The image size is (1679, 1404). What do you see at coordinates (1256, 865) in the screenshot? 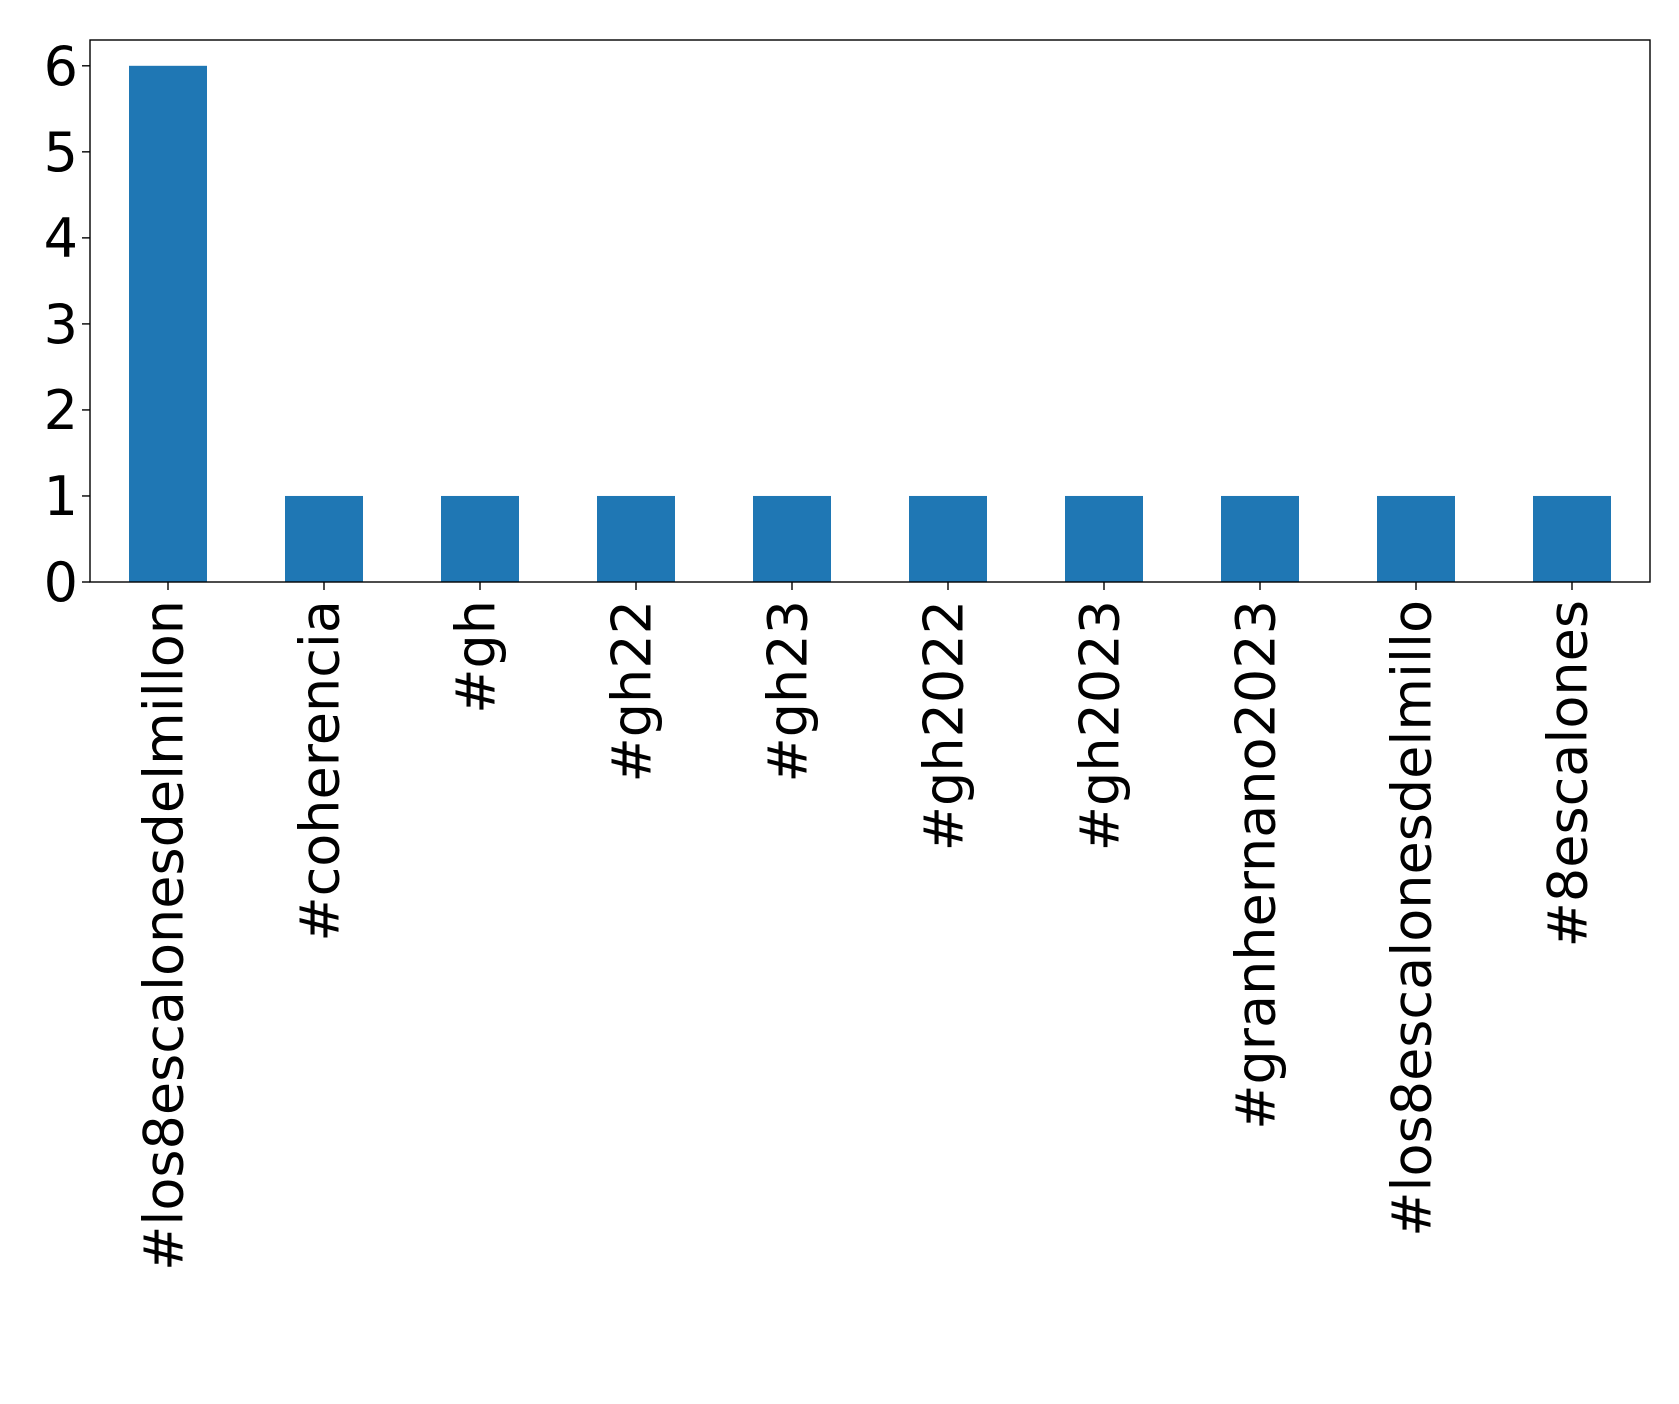
I see `x-tick-label: #granhernano2023` at bounding box center [1256, 865].